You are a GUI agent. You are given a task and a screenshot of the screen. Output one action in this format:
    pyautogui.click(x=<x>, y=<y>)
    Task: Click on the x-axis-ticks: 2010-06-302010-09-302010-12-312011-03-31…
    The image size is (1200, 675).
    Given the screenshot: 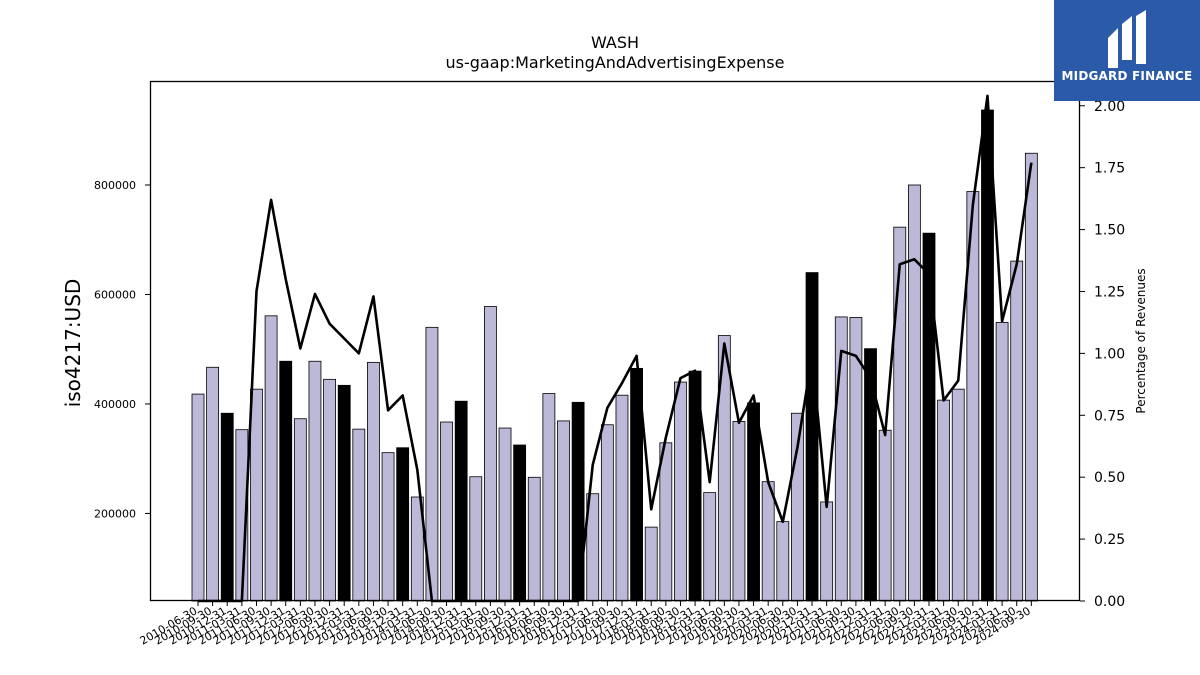 What is the action you would take?
    pyautogui.click(x=585, y=624)
    